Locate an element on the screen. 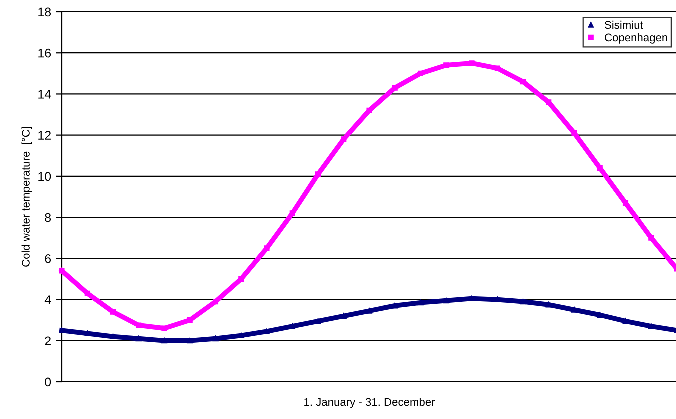 The image size is (676, 419). y-tick-label: 2 is located at coordinates (48, 341).